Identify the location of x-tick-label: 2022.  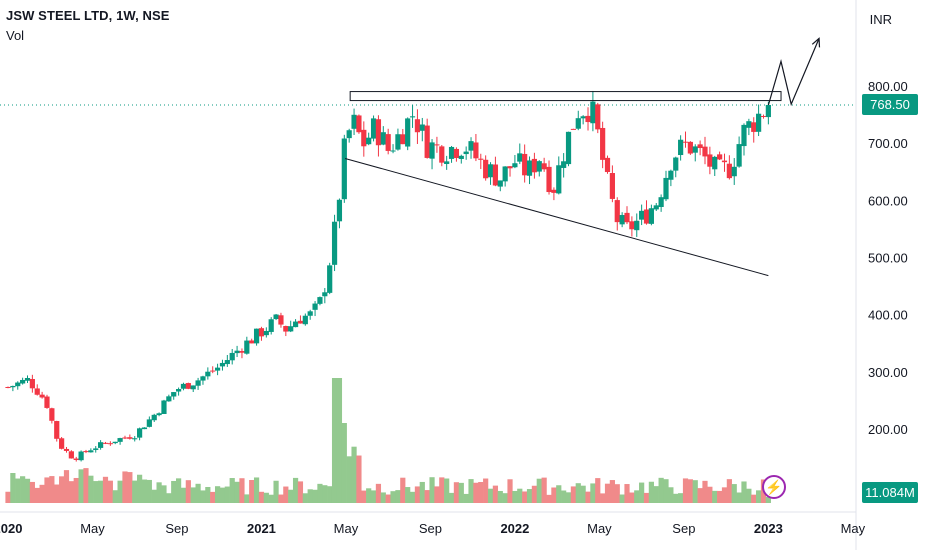
(514, 528).